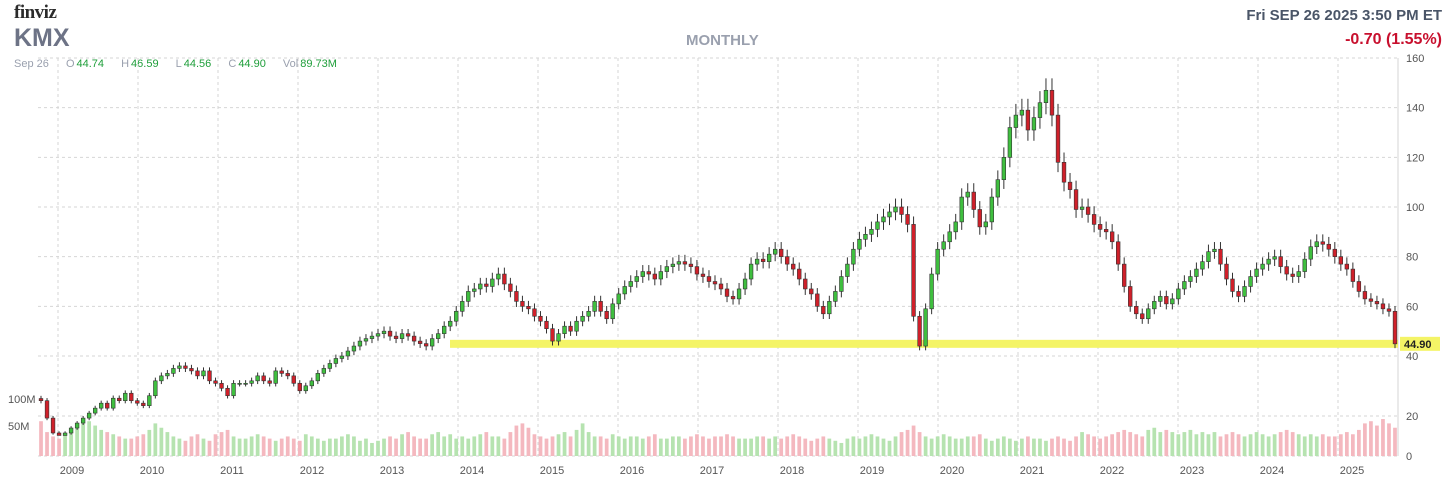 The height and width of the screenshot is (489, 1456). What do you see at coordinates (252, 64) in the screenshot?
I see `ohlc-close-value: 44.90` at bounding box center [252, 64].